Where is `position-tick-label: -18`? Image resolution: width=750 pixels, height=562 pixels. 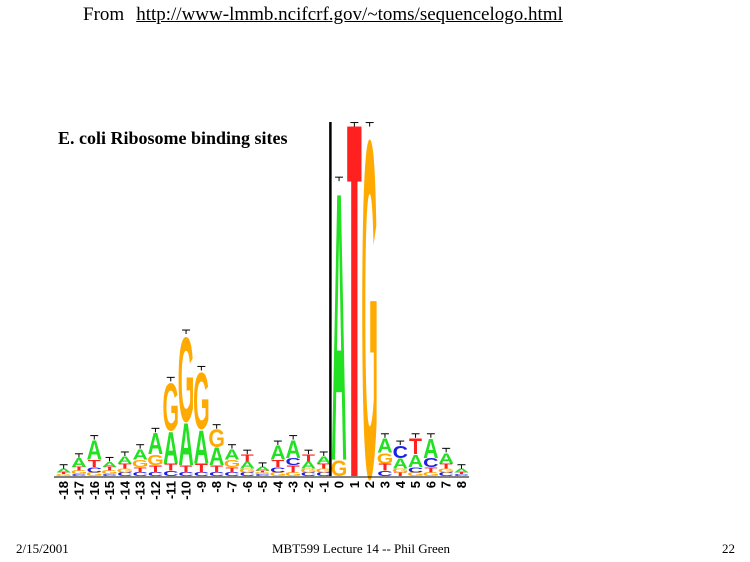
position-tick-label: -18 is located at coordinates (63, 490).